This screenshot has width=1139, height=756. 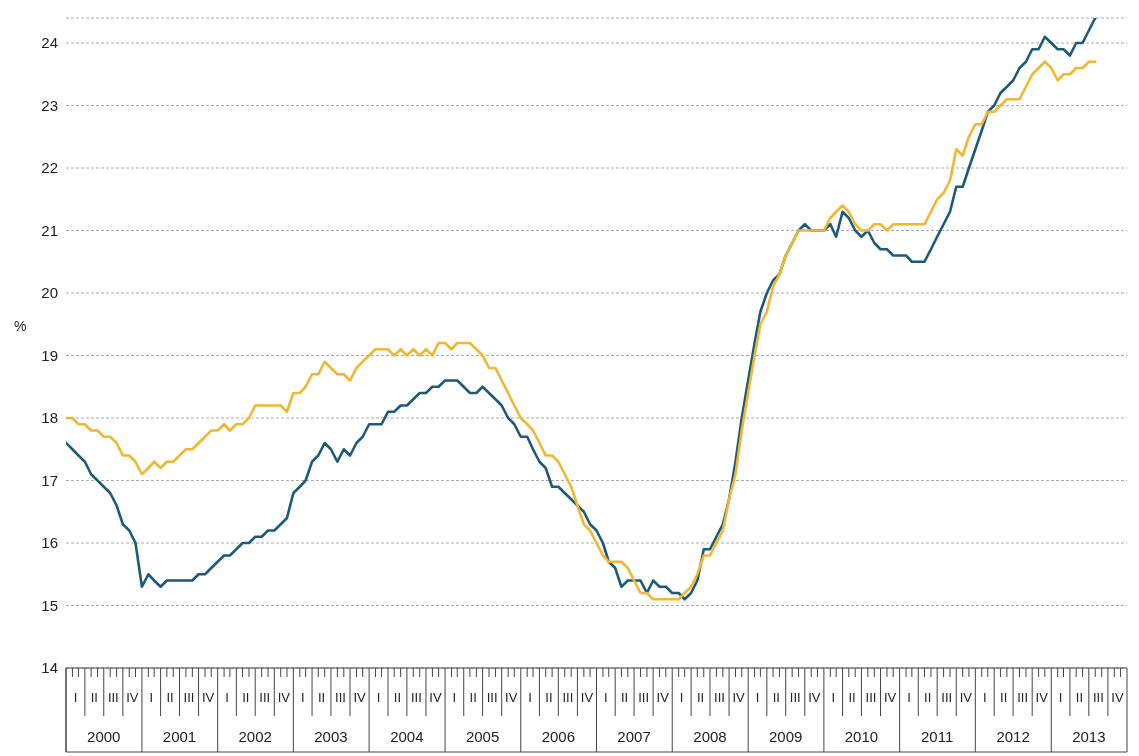 I want to click on x-tick-label: 2009, so click(x=786, y=736).